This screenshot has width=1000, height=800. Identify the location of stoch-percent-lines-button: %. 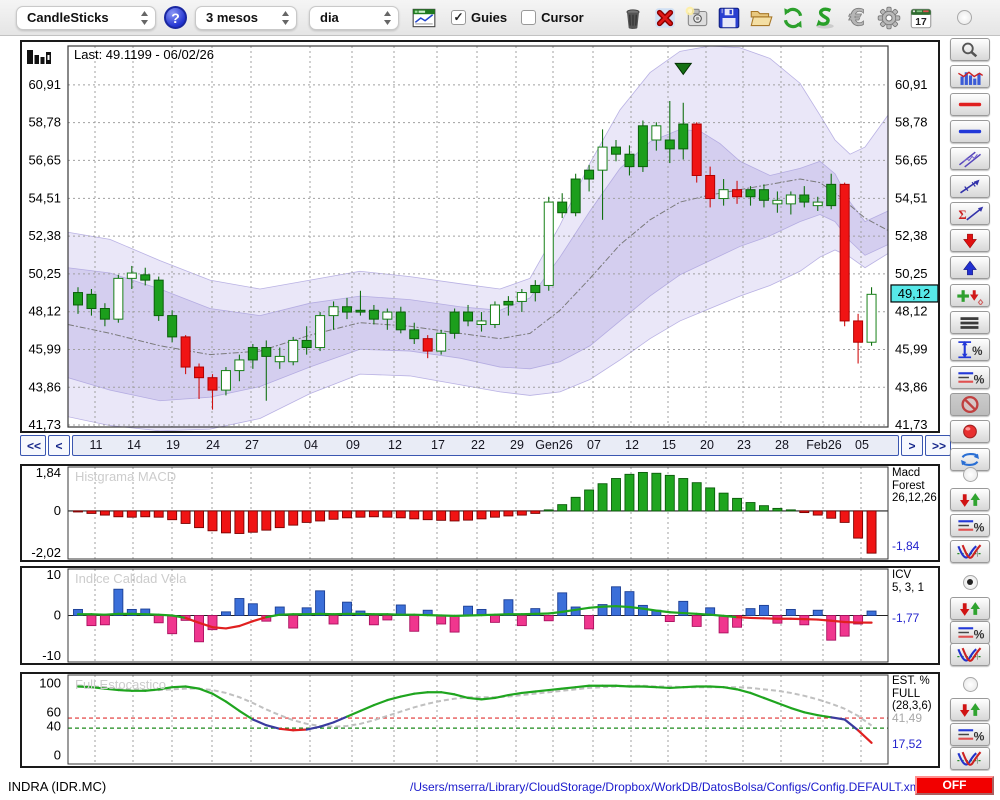
(970, 734).